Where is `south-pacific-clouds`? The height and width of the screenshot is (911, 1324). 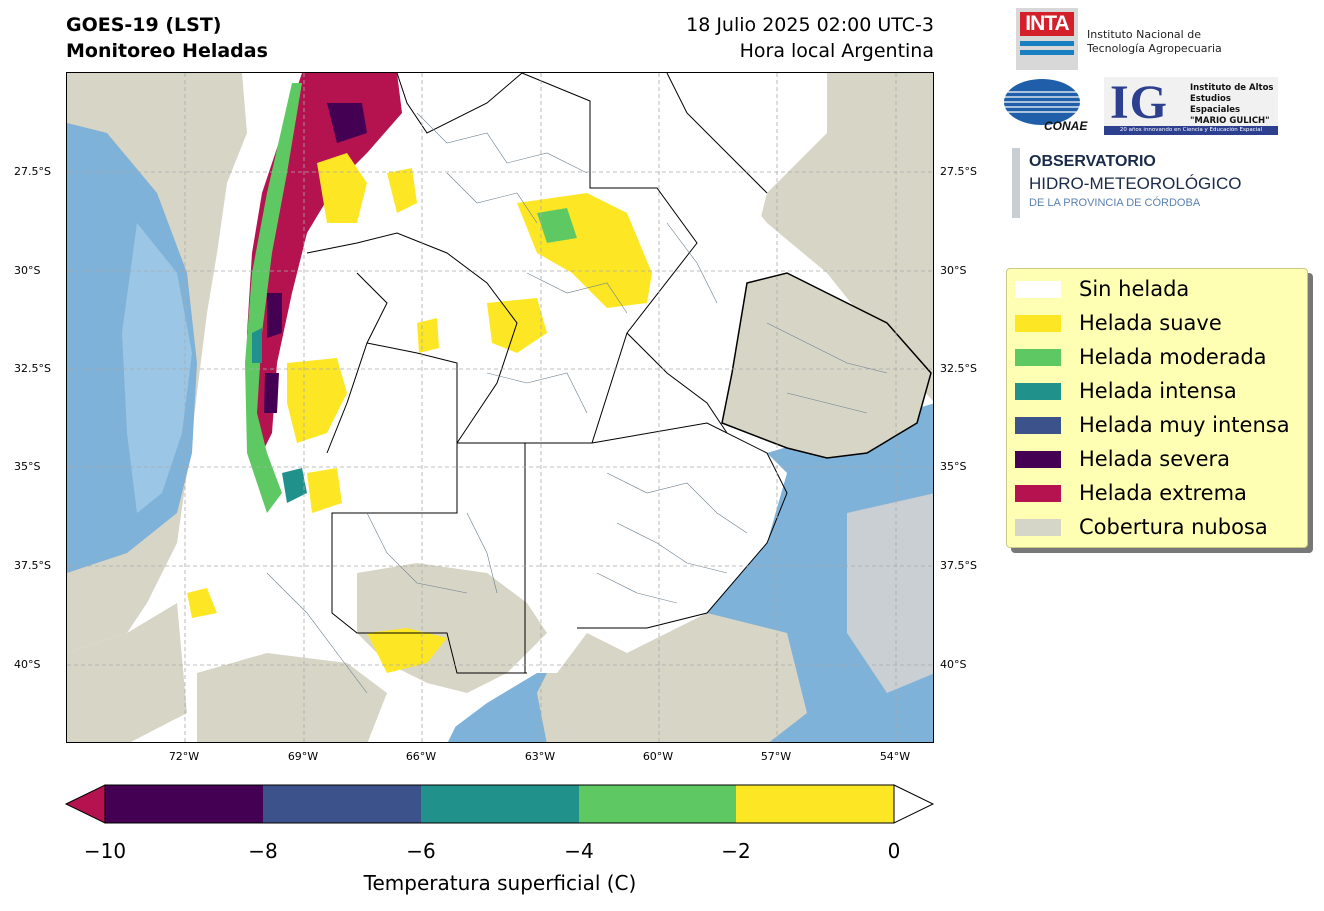 south-pacific-clouds is located at coordinates (127, 672).